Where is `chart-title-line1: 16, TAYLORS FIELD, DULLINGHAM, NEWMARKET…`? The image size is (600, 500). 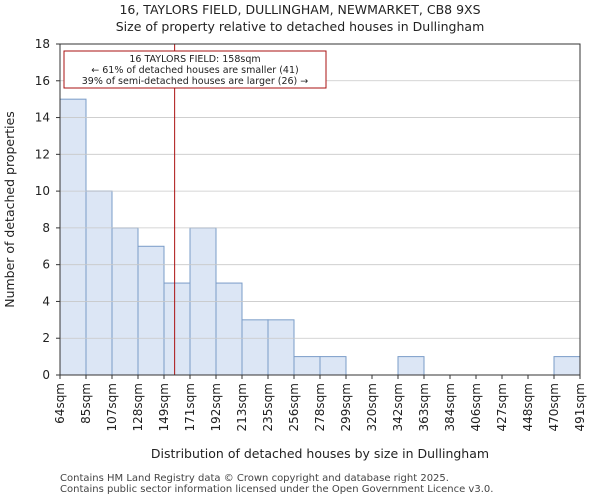 chart-title-line1: 16, TAYLORS FIELD, DULLINGHAM, NEWMARKET… is located at coordinates (300, 9).